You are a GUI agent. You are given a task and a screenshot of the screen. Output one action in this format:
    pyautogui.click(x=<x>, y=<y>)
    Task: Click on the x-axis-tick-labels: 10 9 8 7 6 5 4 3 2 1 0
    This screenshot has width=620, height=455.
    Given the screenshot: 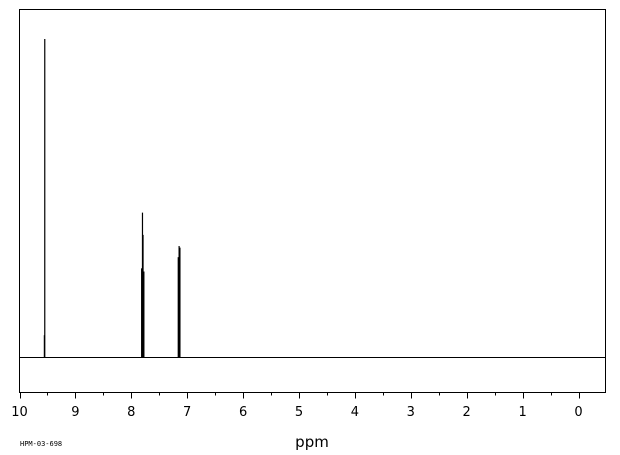 What is the action you would take?
    pyautogui.click(x=296, y=412)
    